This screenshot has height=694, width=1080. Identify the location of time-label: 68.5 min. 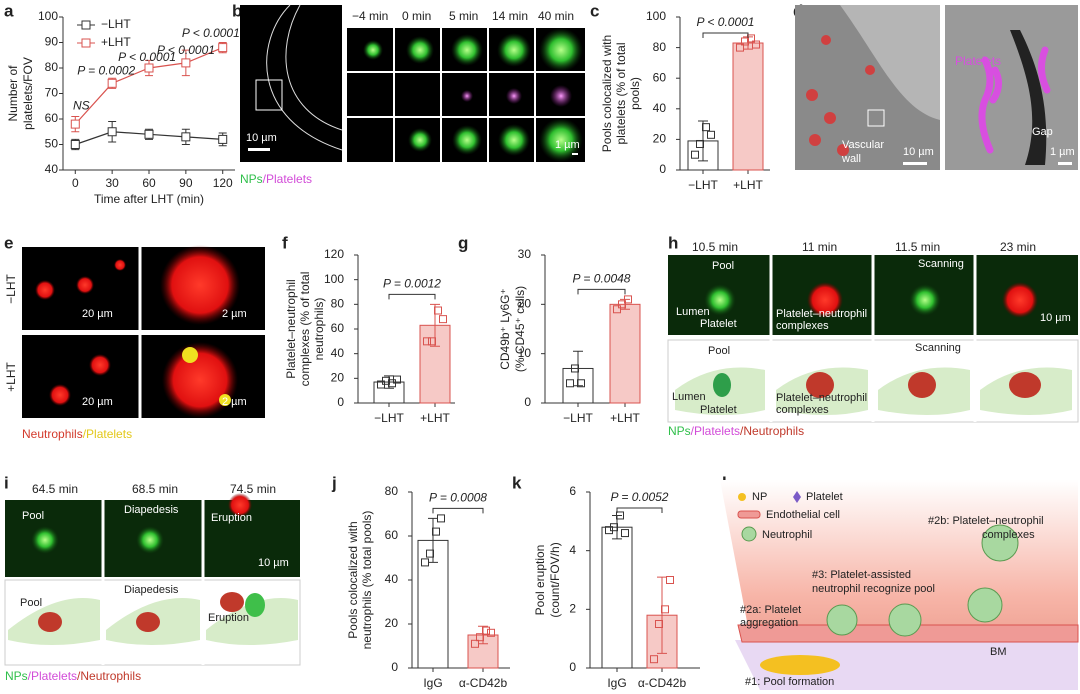
(155, 489).